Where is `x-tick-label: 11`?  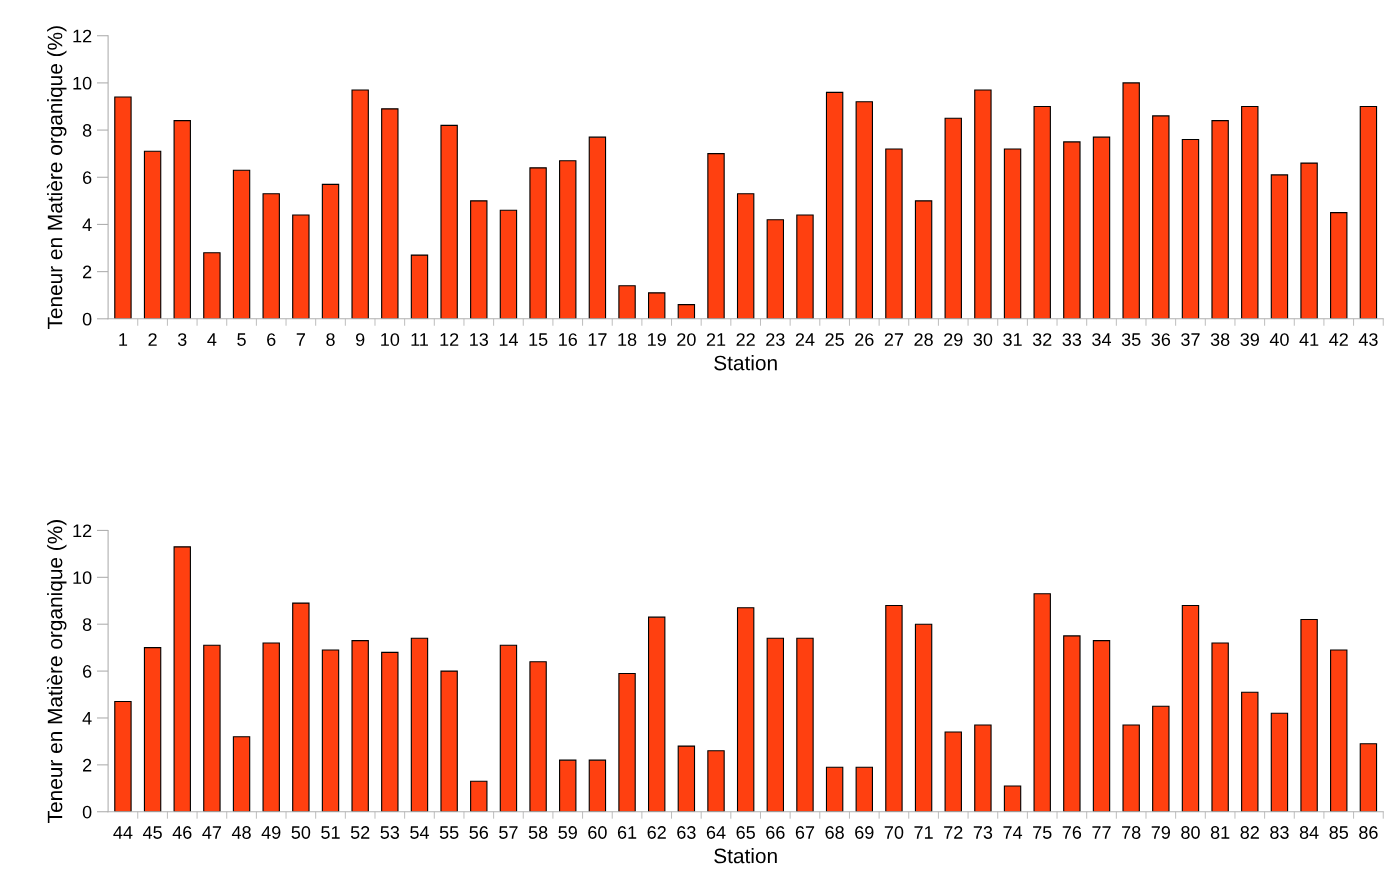
x-tick-label: 11 is located at coordinates (419, 339).